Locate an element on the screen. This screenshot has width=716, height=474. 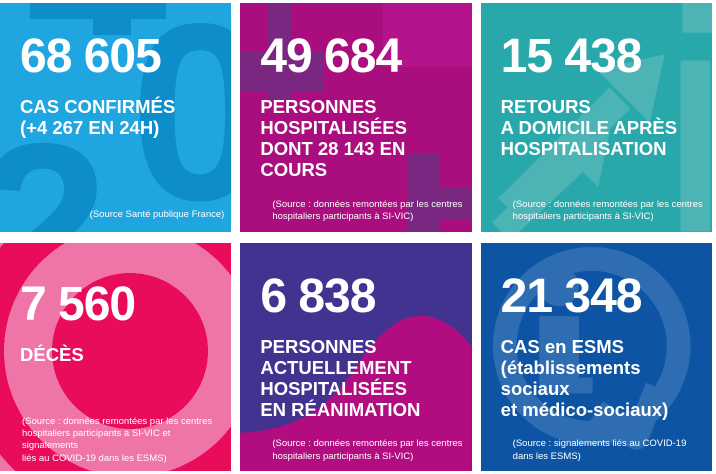
tile-content: 68 605 CAS CONFIRMÉS (+4 267 EN 24H) is located at coordinates (115, 71).